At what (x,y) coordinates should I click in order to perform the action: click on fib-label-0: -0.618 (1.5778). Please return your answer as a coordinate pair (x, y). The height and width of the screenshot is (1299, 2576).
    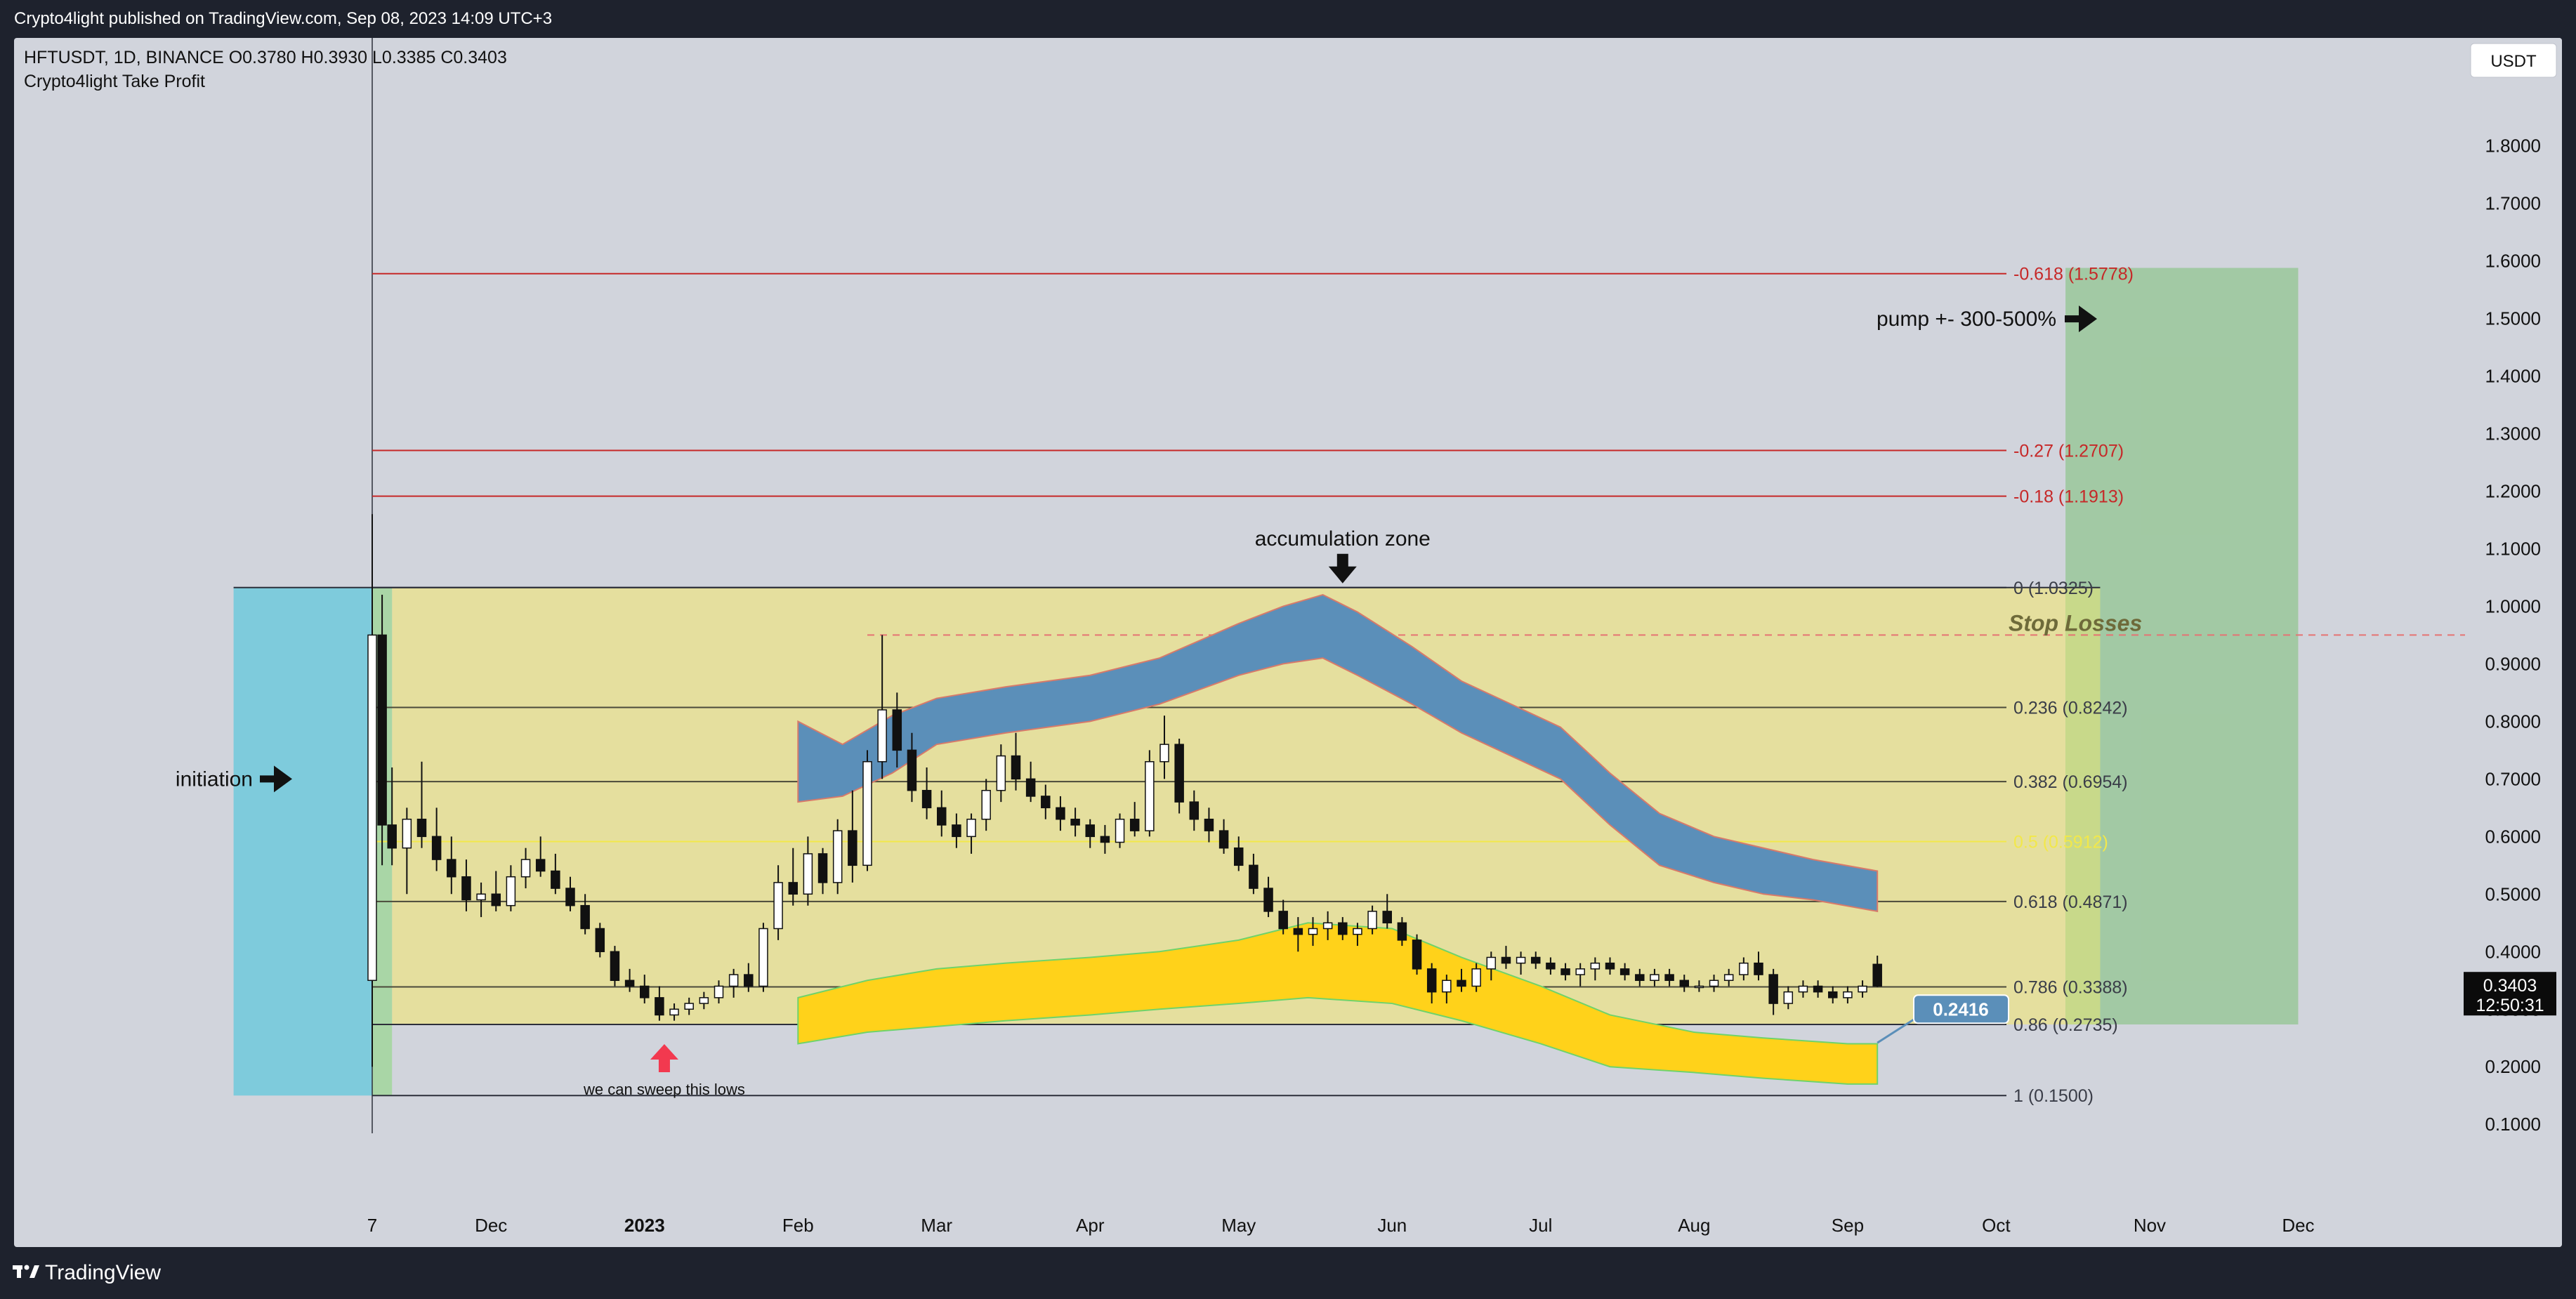
    Looking at the image, I should click on (2073, 275).